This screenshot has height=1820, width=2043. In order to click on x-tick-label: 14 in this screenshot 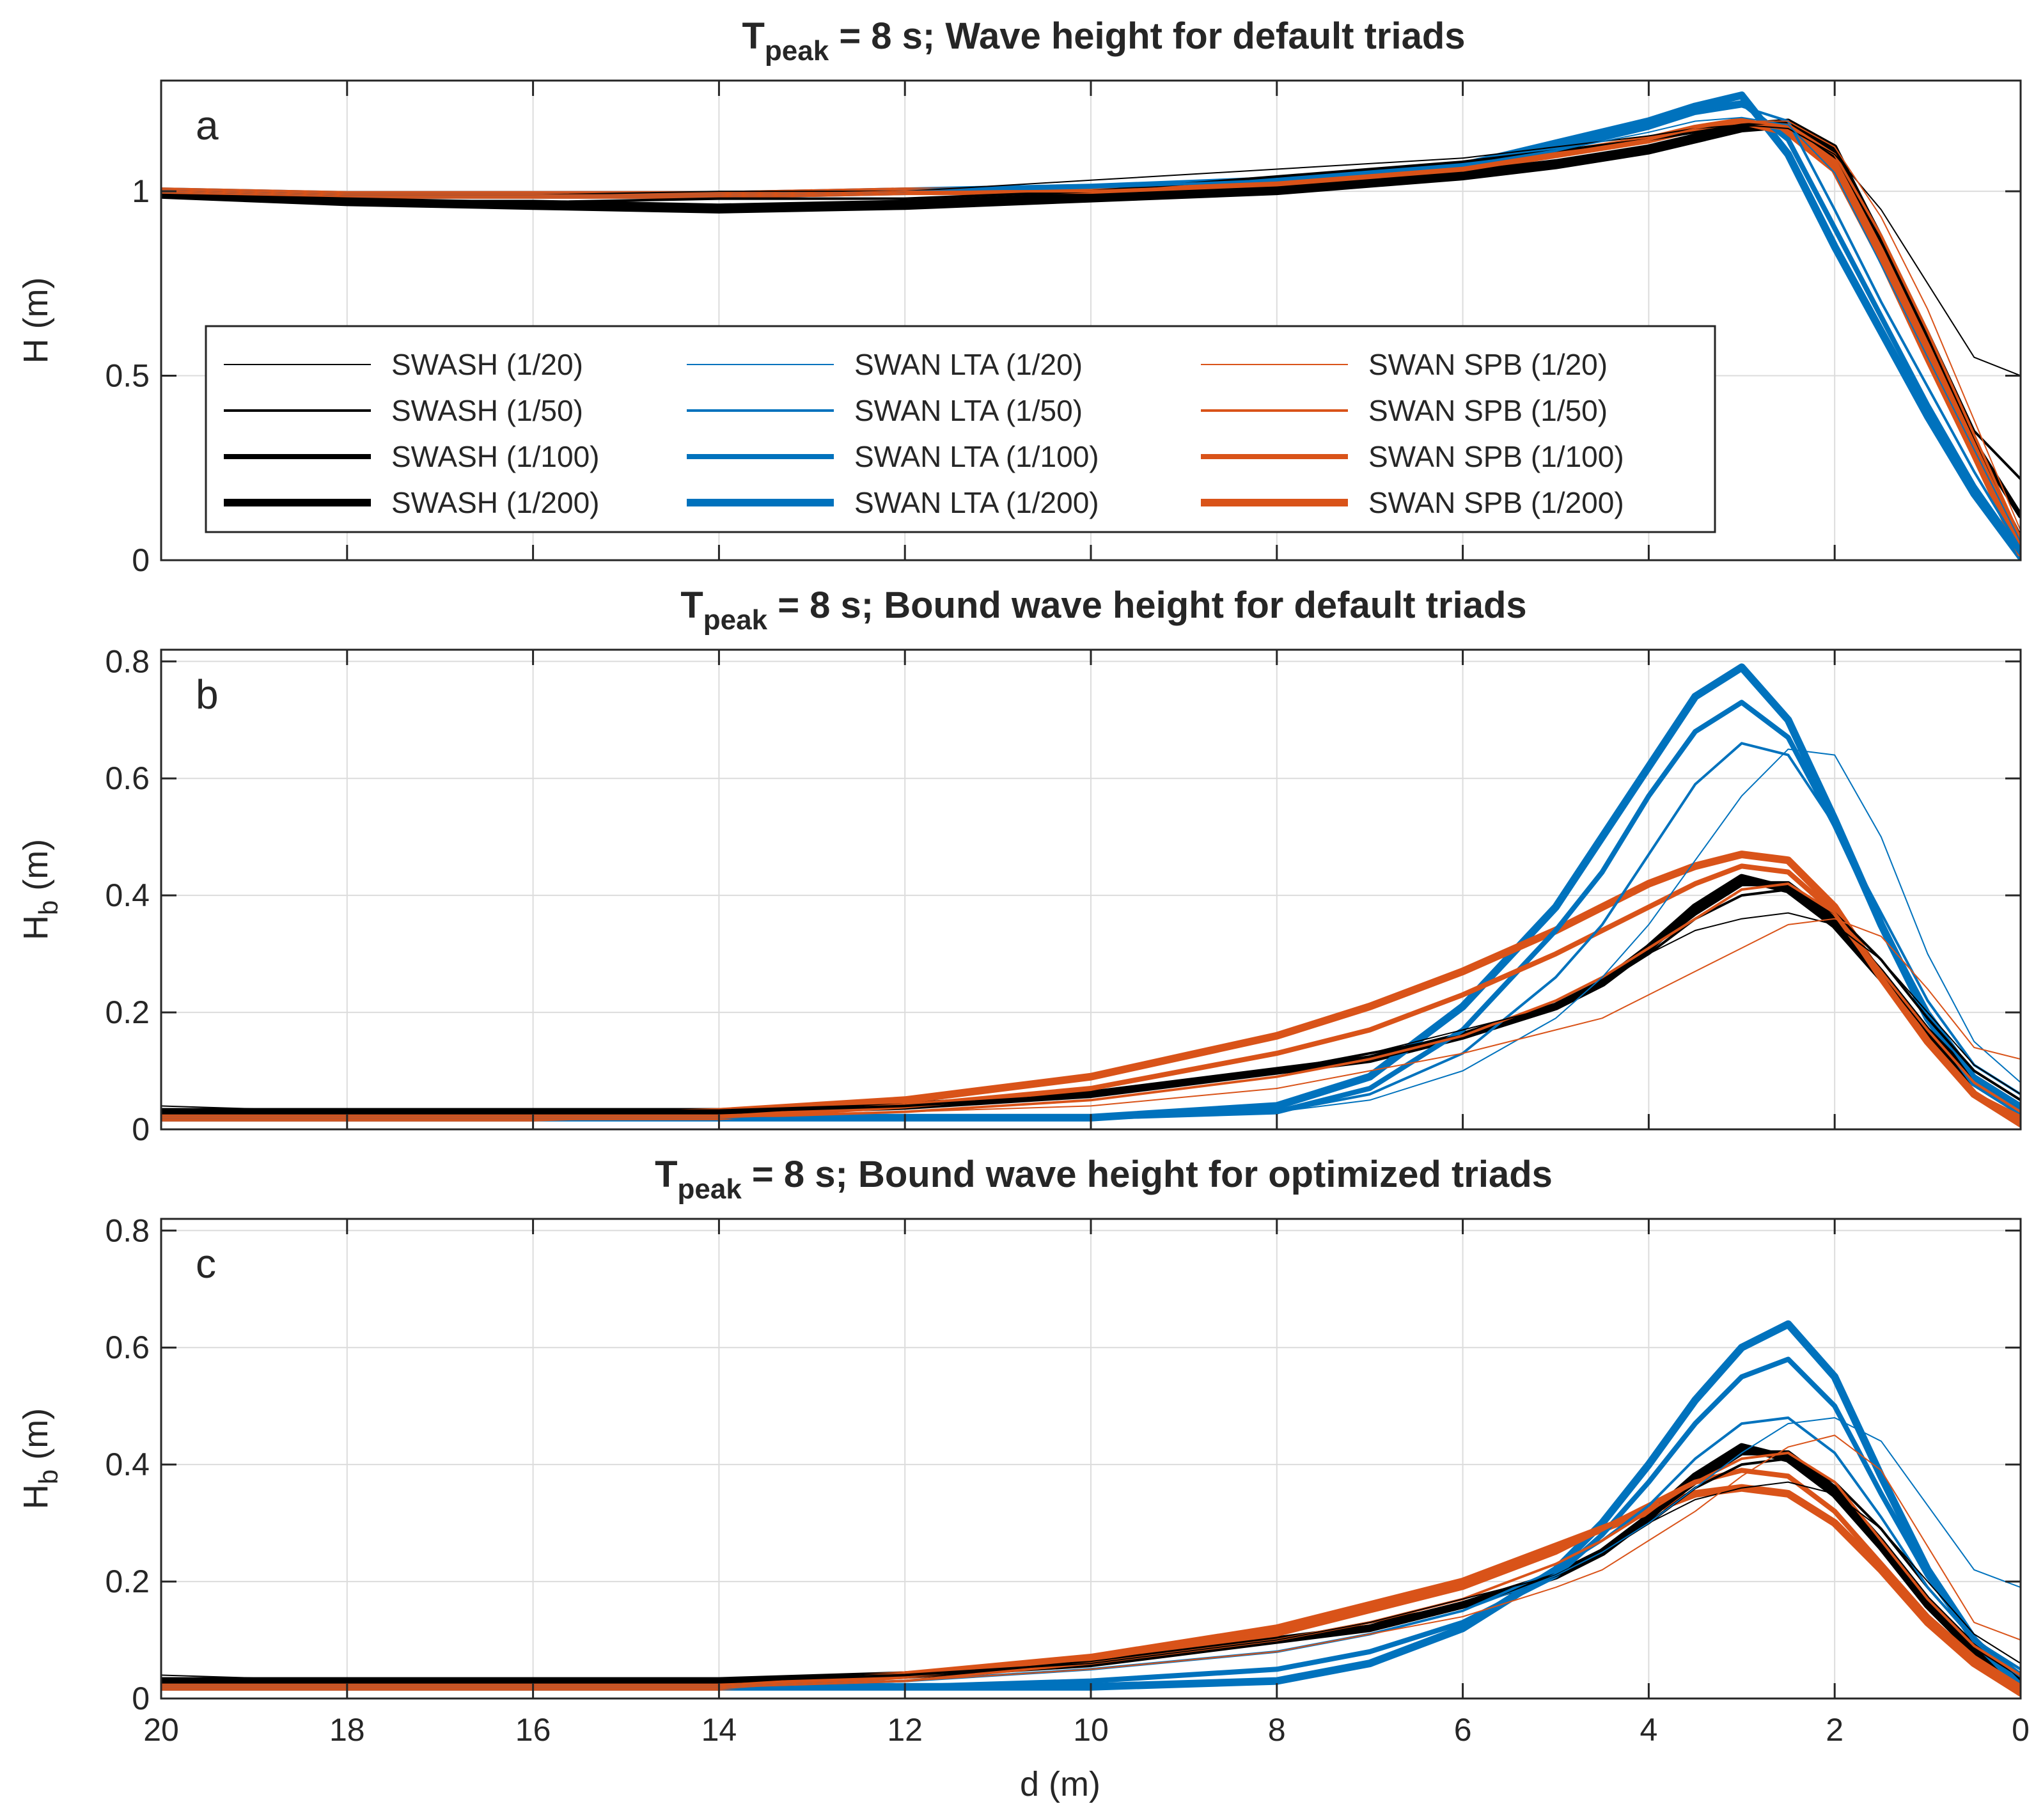, I will do `click(719, 1730)`.